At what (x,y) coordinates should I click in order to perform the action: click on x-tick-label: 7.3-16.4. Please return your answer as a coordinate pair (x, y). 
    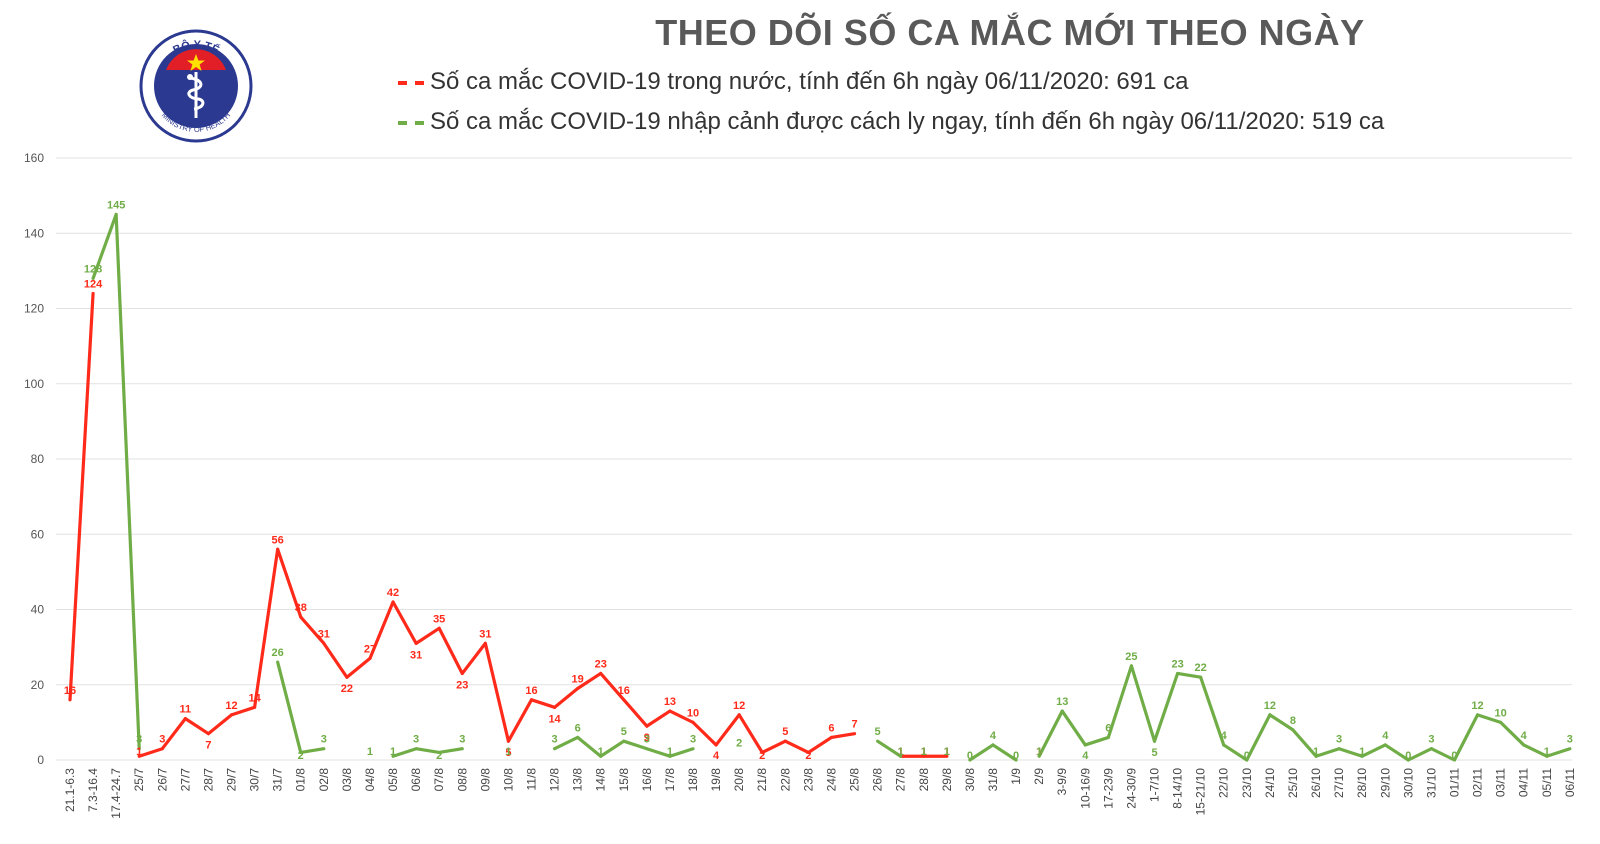
    Looking at the image, I should click on (93, 790).